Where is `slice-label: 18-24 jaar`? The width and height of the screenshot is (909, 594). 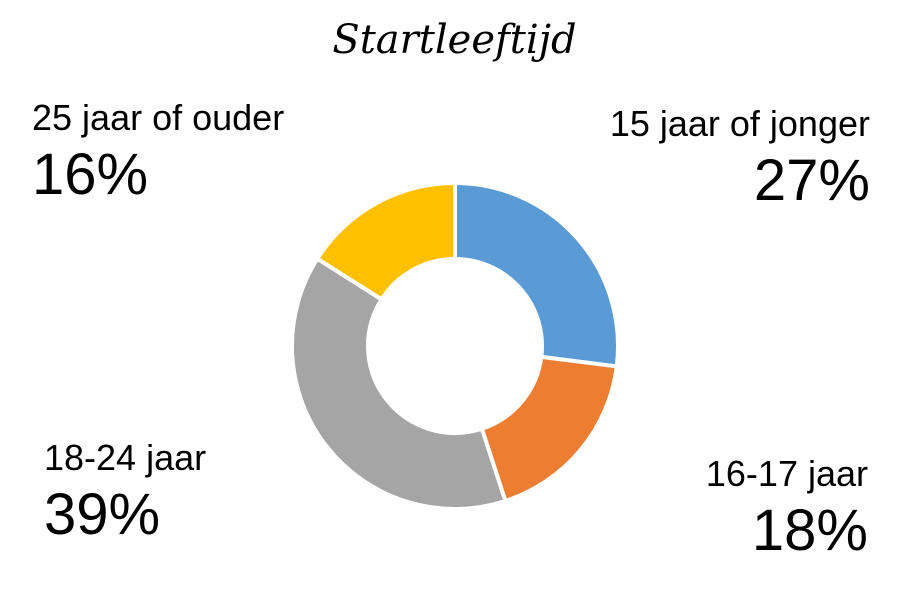
slice-label: 18-24 jaar is located at coordinates (125, 457).